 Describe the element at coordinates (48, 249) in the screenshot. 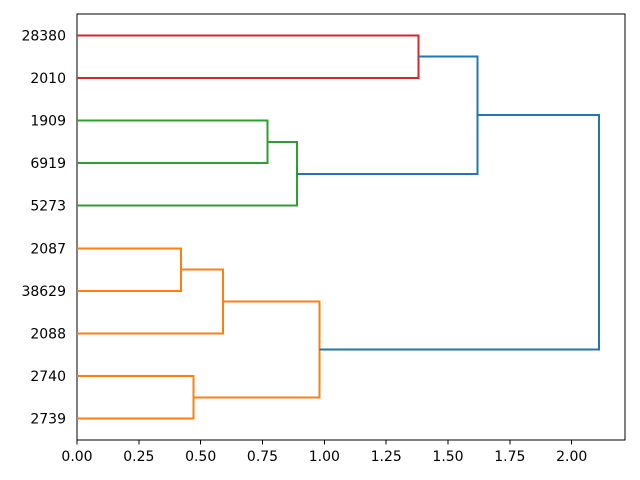

I see `leaf-label-2087: 2087` at that location.